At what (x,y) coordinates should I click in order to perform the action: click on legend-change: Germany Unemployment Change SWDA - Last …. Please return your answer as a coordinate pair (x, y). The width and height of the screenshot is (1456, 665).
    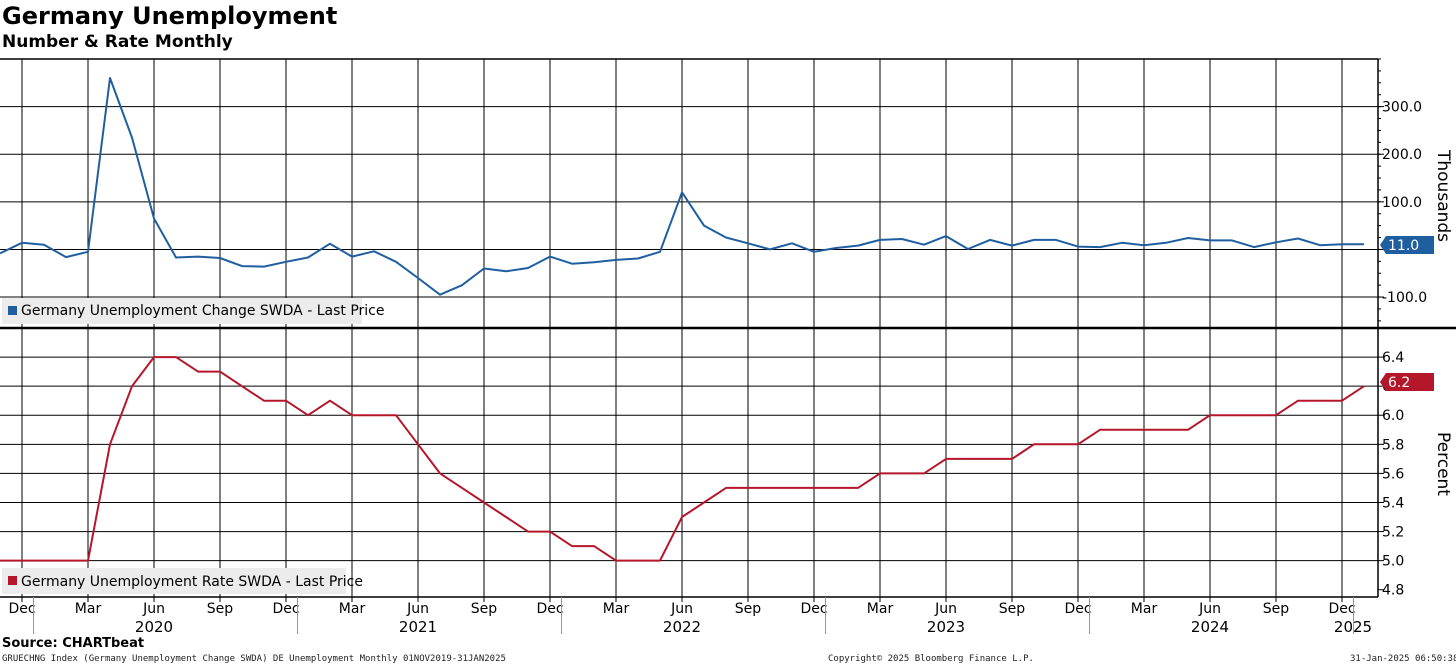
    Looking at the image, I should click on (193, 311).